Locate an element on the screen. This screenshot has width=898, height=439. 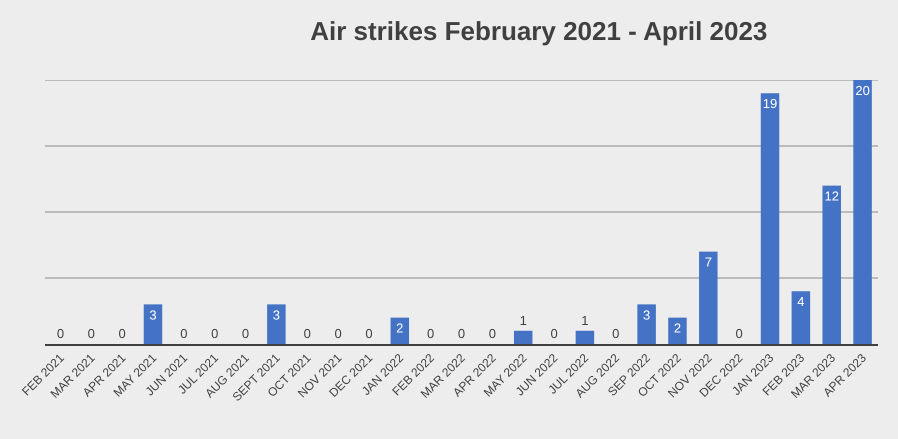
data-label: 4 is located at coordinates (800, 302).